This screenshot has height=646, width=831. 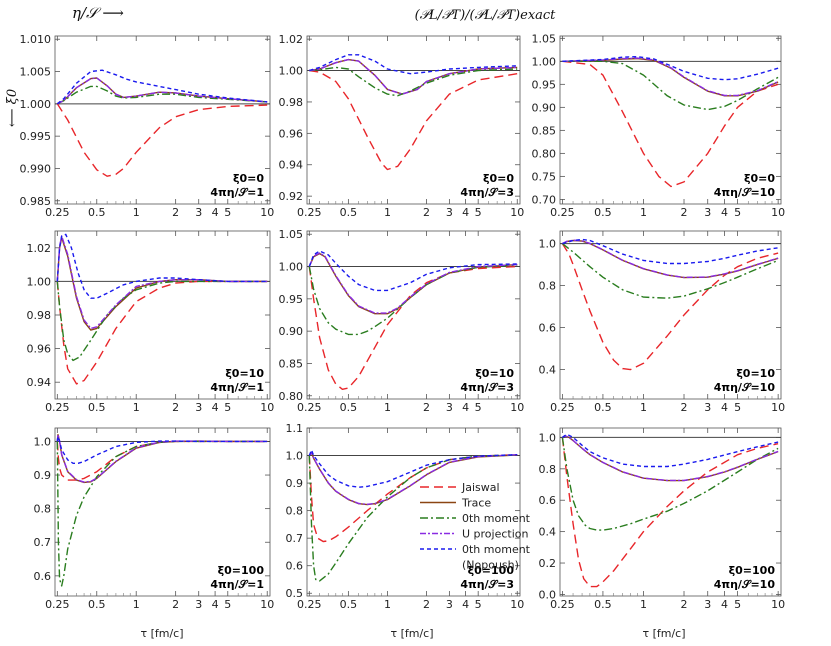 What do you see at coordinates (490, 565) in the screenshot?
I see `legend-sublabel: (Nopoush)` at bounding box center [490, 565].